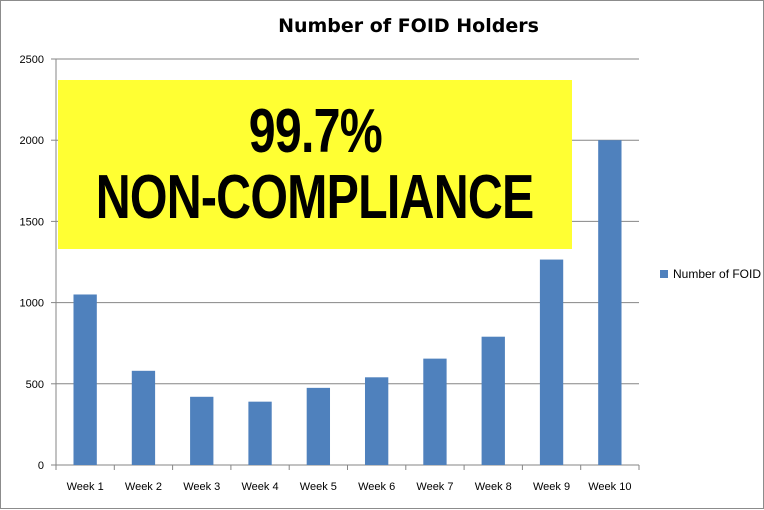 The width and height of the screenshot is (764, 510). I want to click on y-tick-label: 2000, so click(32, 141).